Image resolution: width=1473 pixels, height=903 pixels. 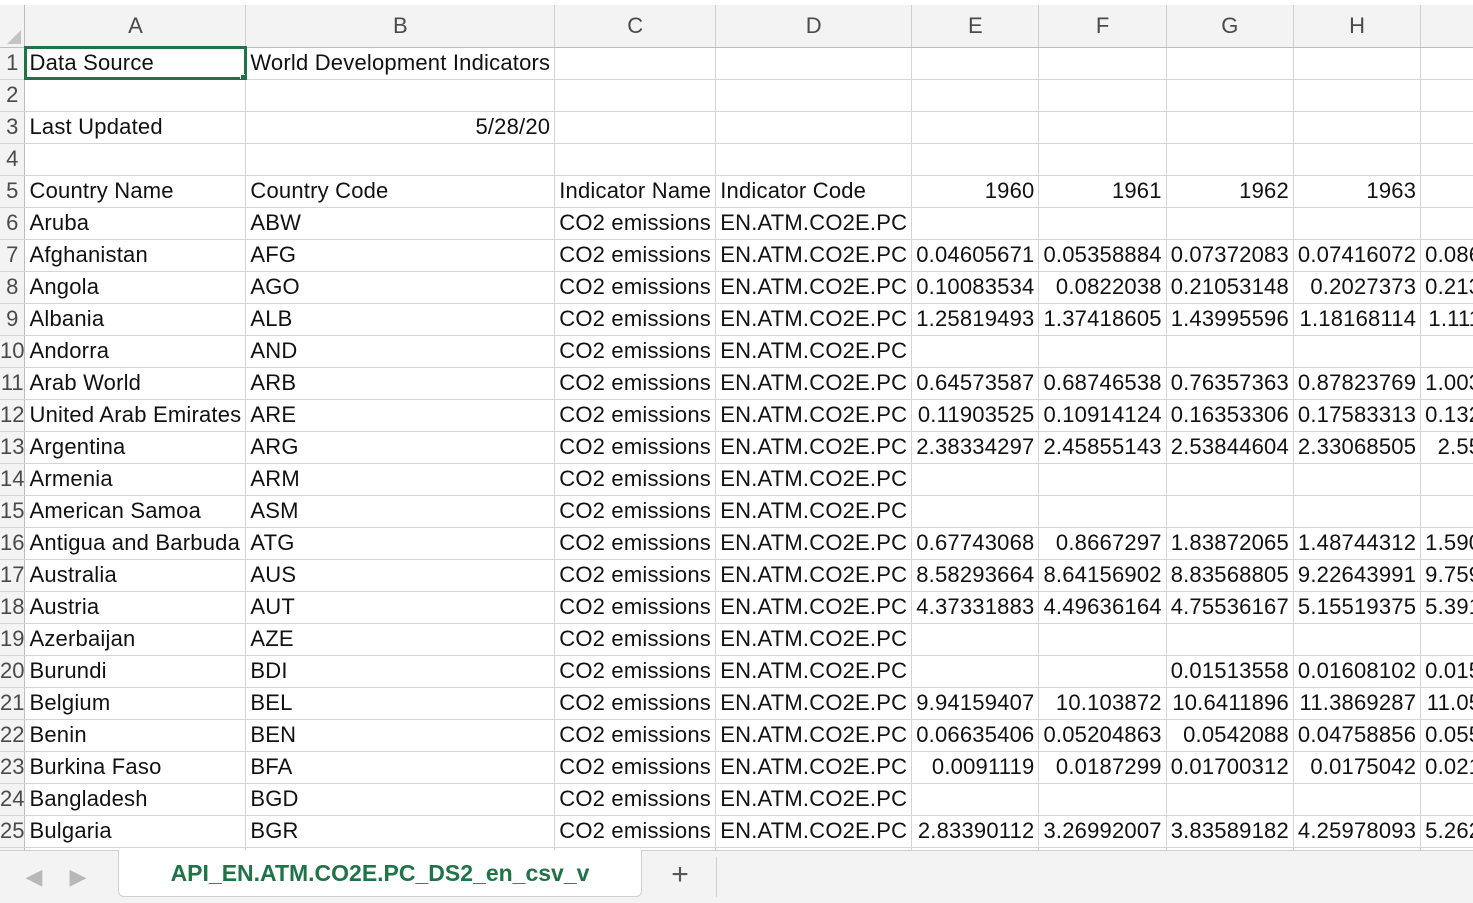 What do you see at coordinates (400, 191) in the screenshot?
I see `cell-b5: Country Code` at bounding box center [400, 191].